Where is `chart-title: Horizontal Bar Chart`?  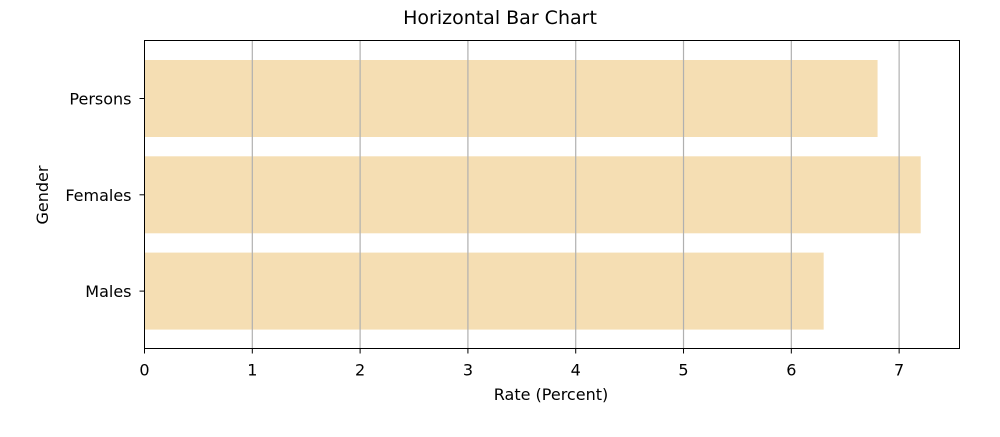 chart-title: Horizontal Bar Chart is located at coordinates (500, 18).